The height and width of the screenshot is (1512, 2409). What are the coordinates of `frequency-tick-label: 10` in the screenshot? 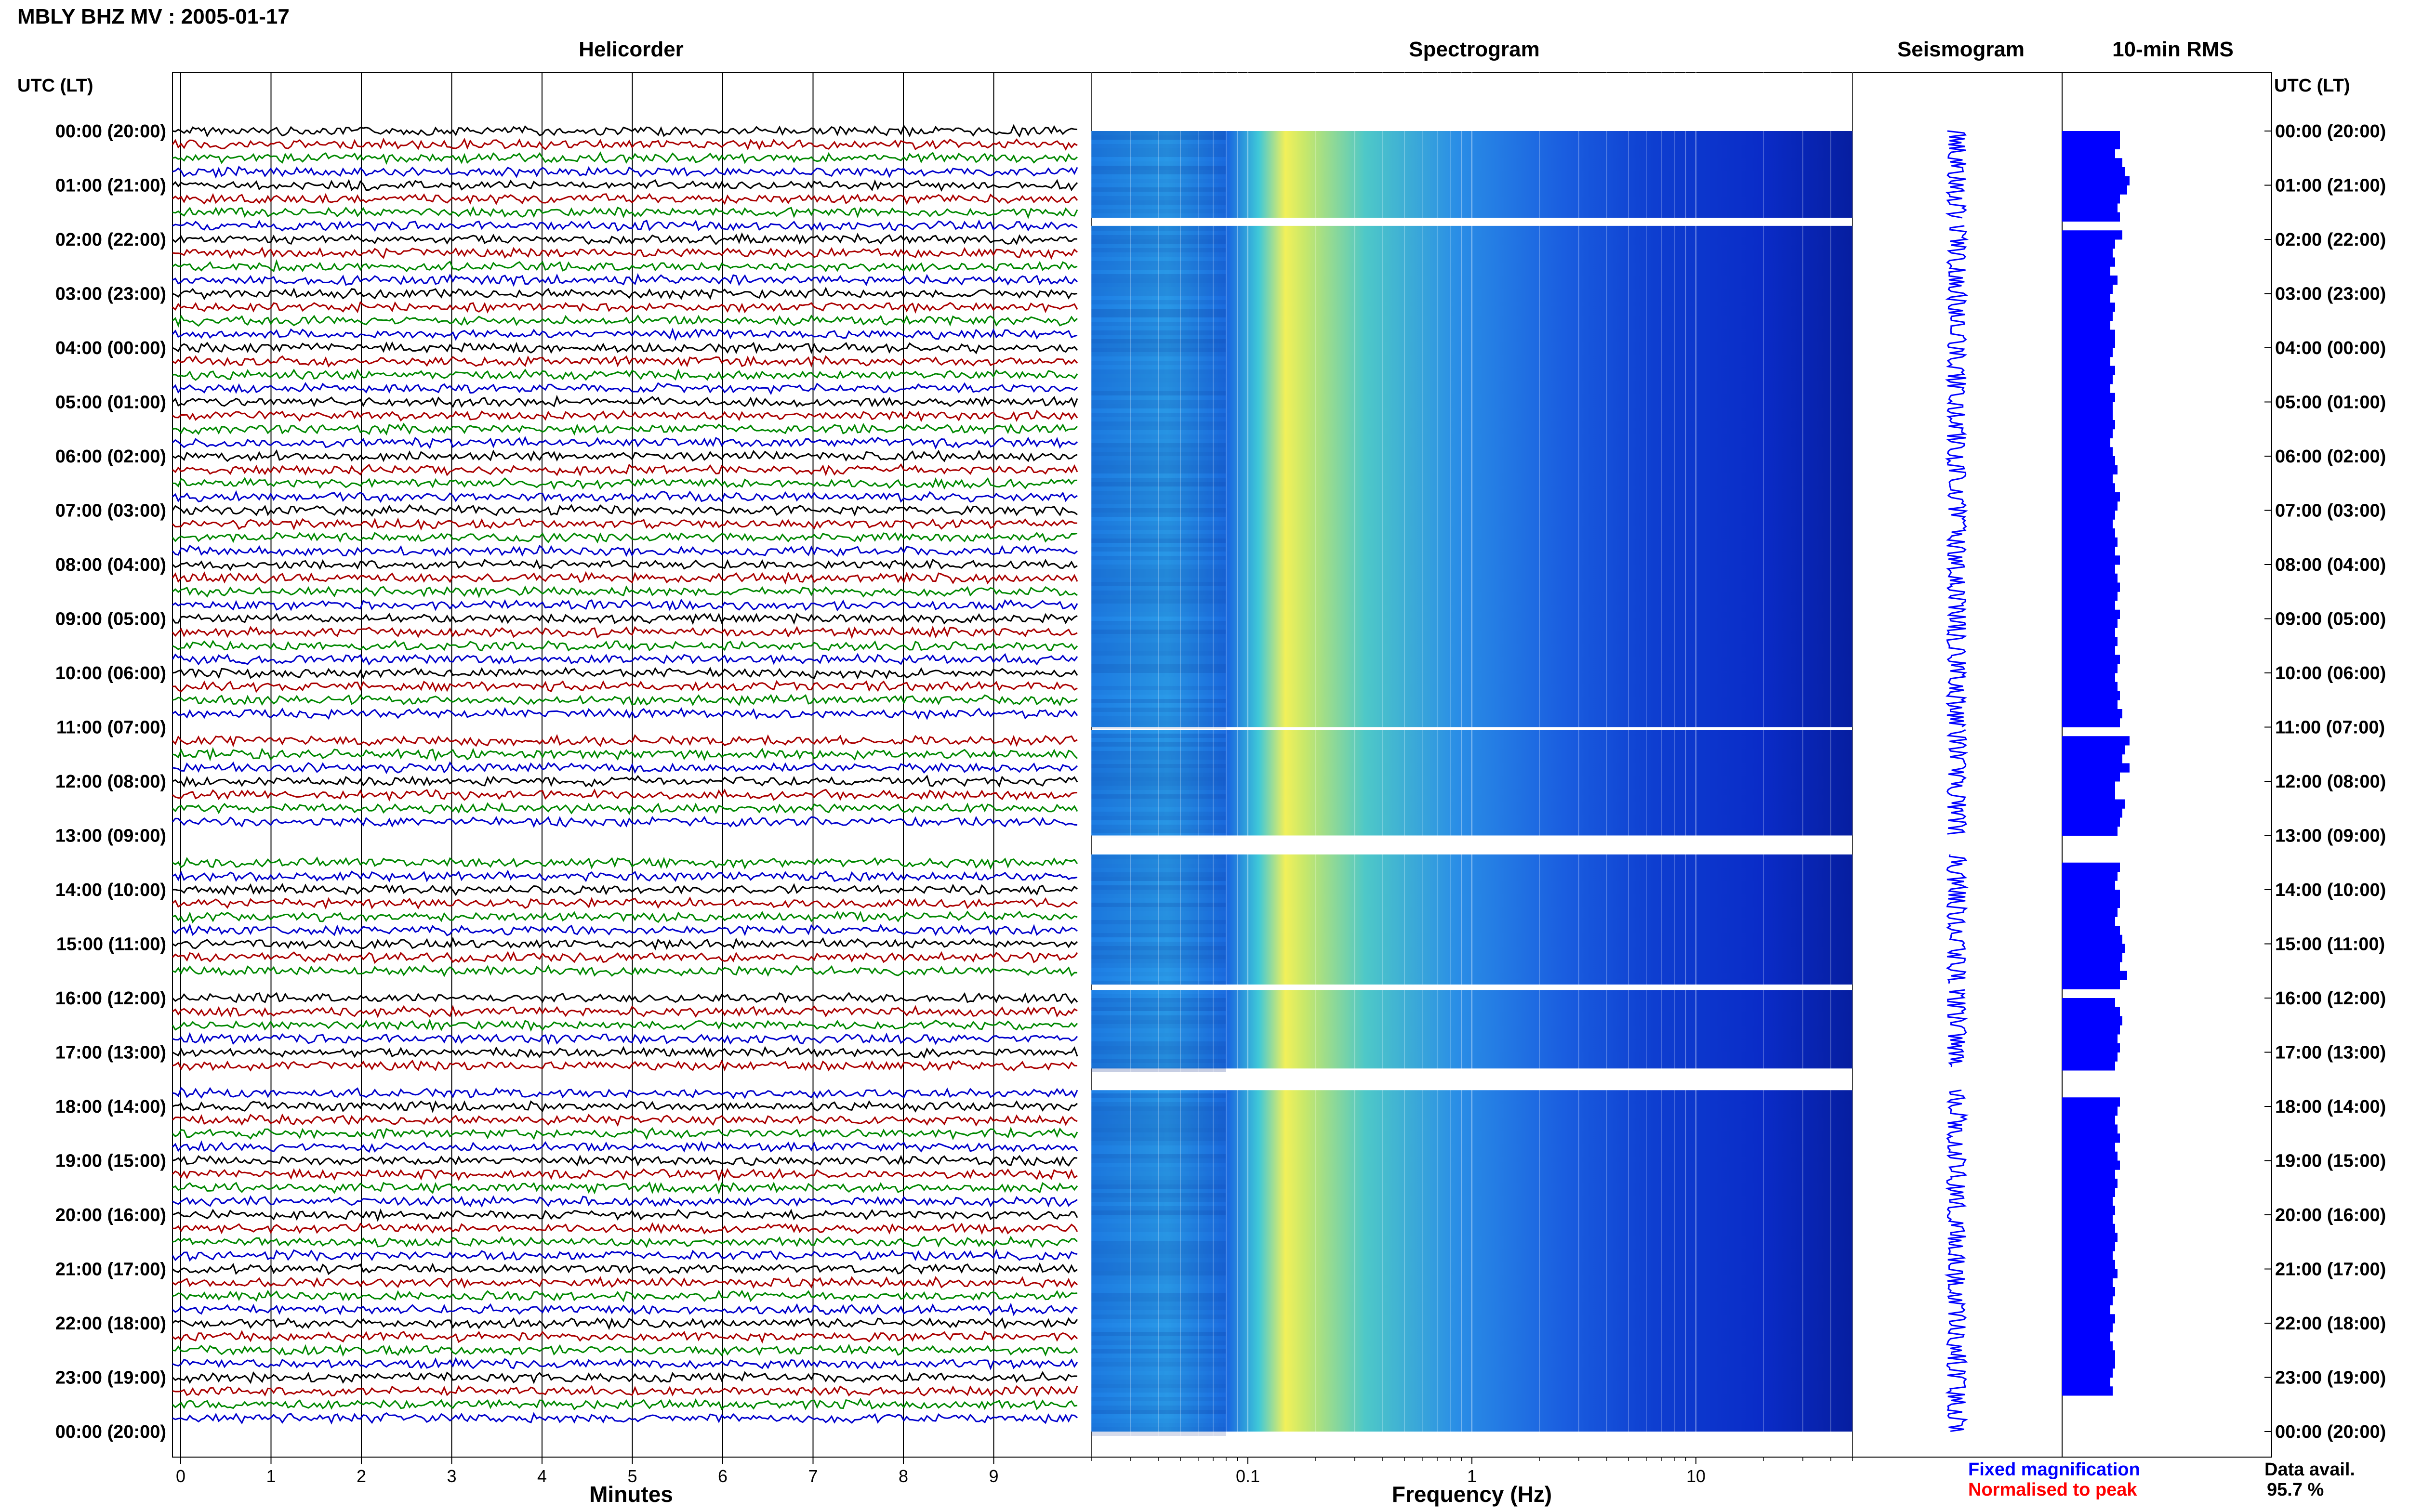 It's located at (1696, 1476).